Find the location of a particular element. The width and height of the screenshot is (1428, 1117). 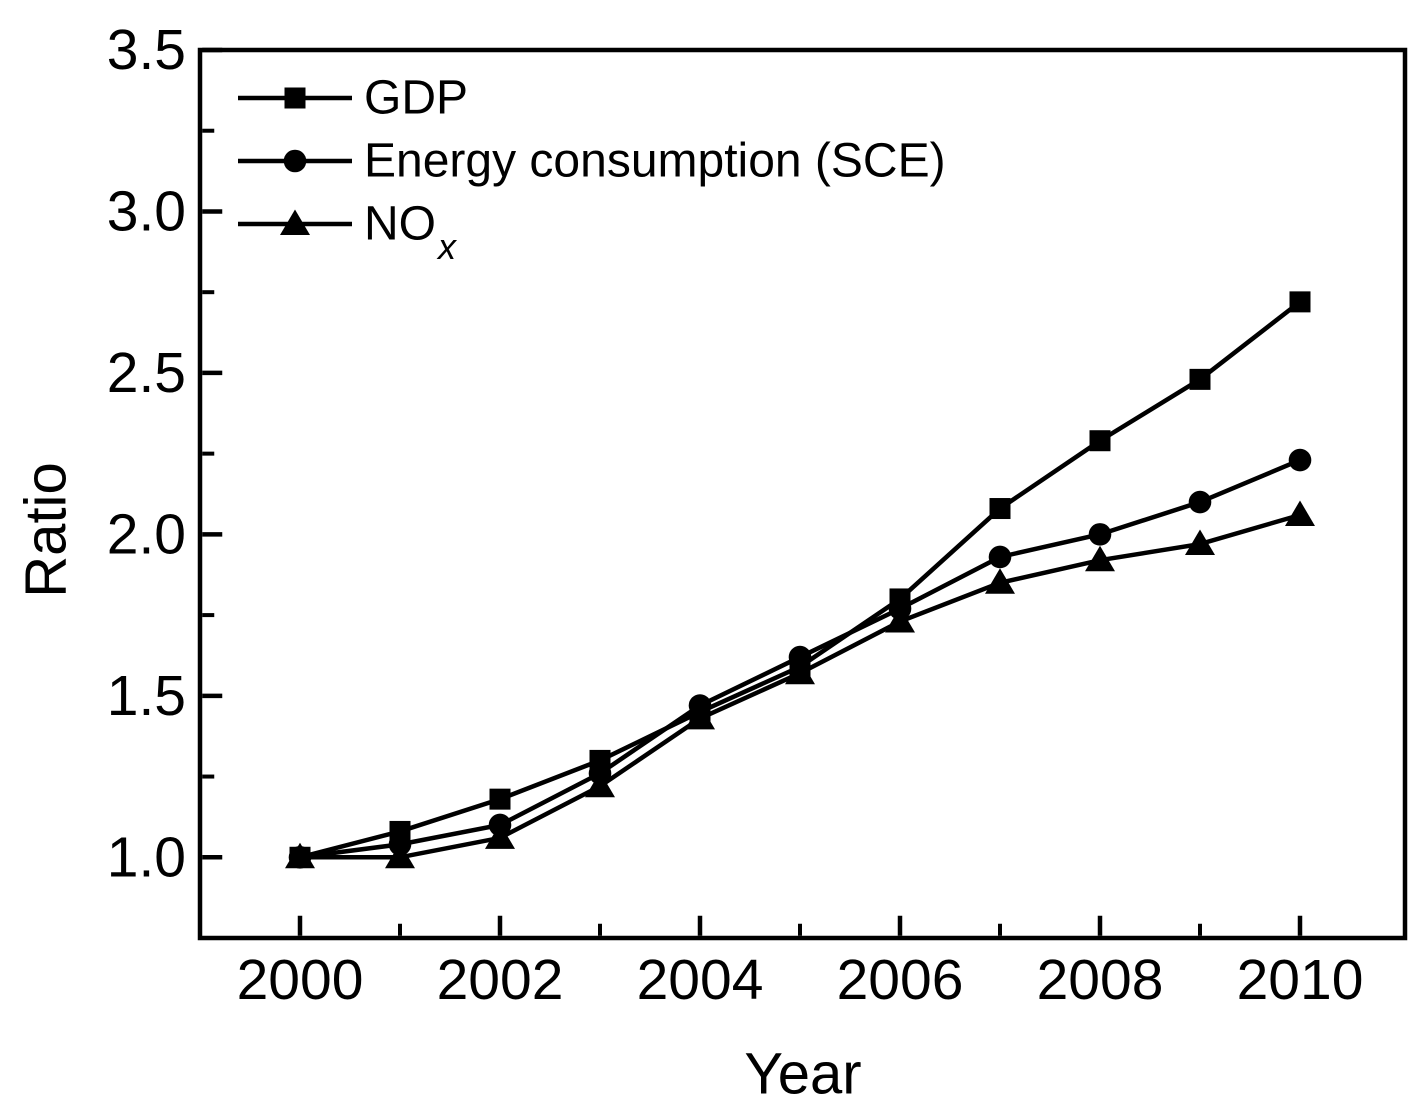

x-axis-tick-label: 2000 is located at coordinates (300, 980).